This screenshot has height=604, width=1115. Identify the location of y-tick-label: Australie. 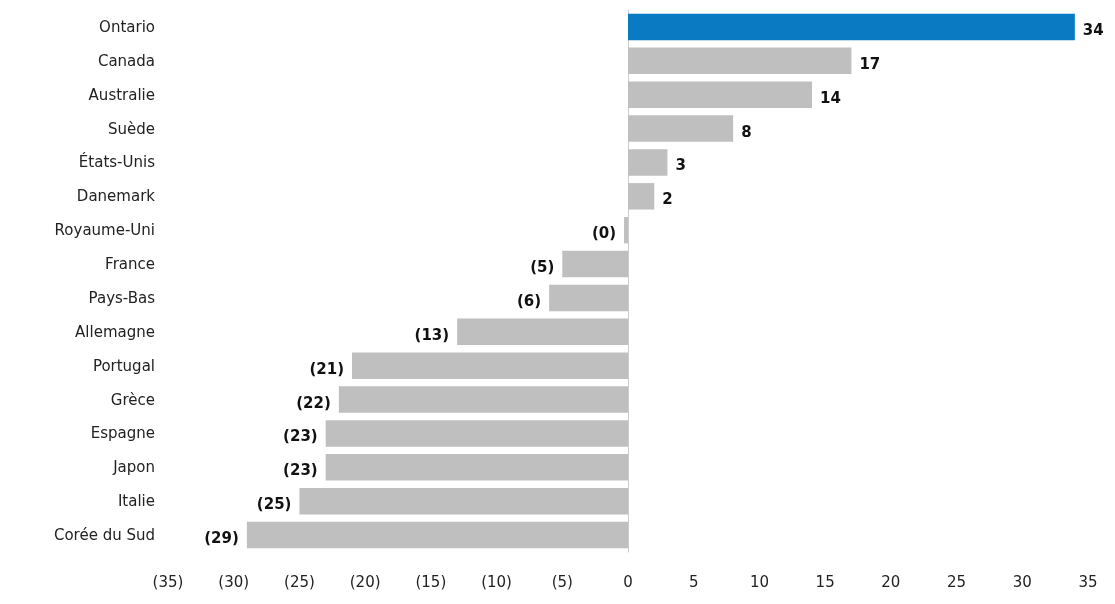
(121, 94).